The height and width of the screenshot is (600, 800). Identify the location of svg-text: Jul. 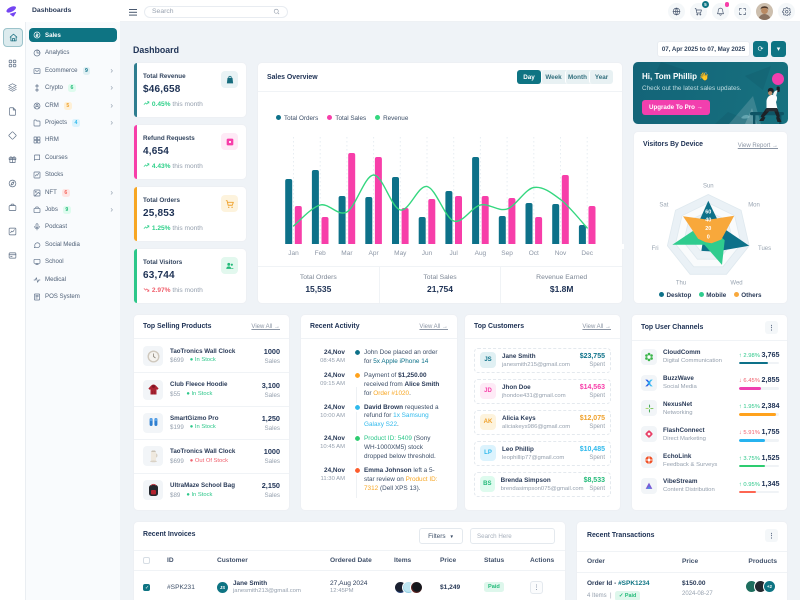
(454, 253).